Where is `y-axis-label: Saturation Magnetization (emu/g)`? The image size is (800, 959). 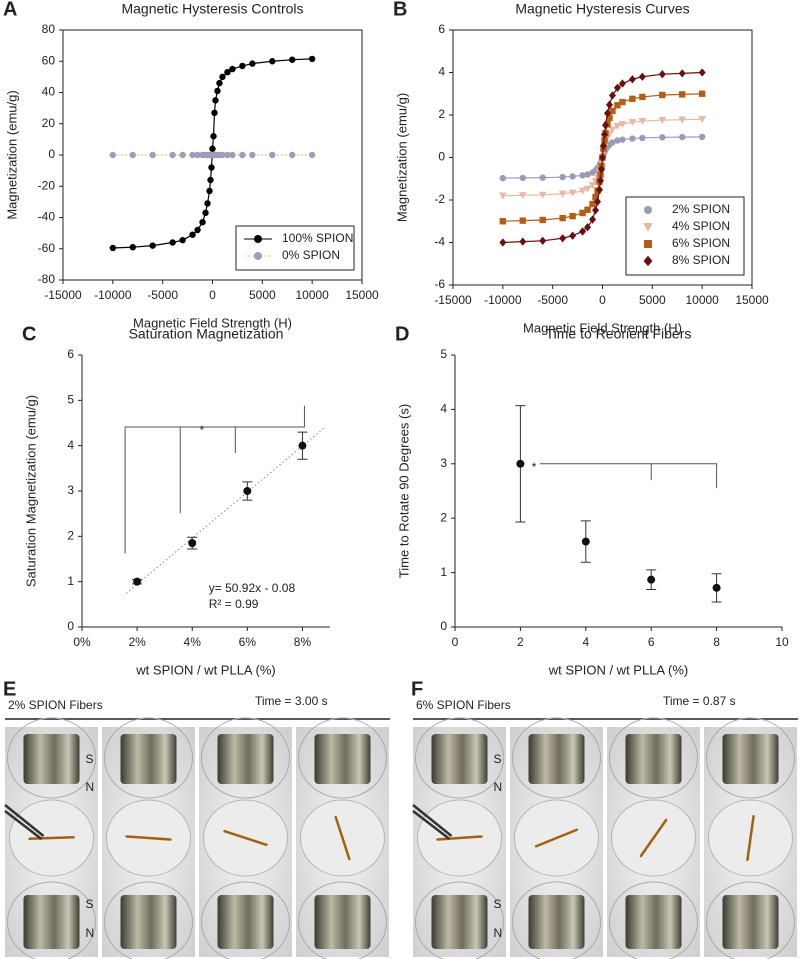
y-axis-label: Saturation Magnetization (emu/g) is located at coordinates (30, 491).